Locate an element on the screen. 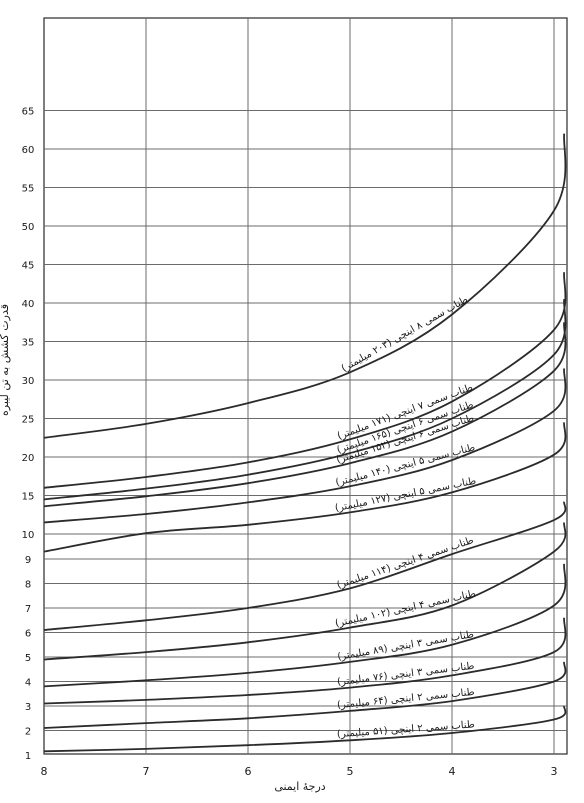 The height and width of the screenshot is (803, 584). y-tick-label: 20 is located at coordinates (28, 458).